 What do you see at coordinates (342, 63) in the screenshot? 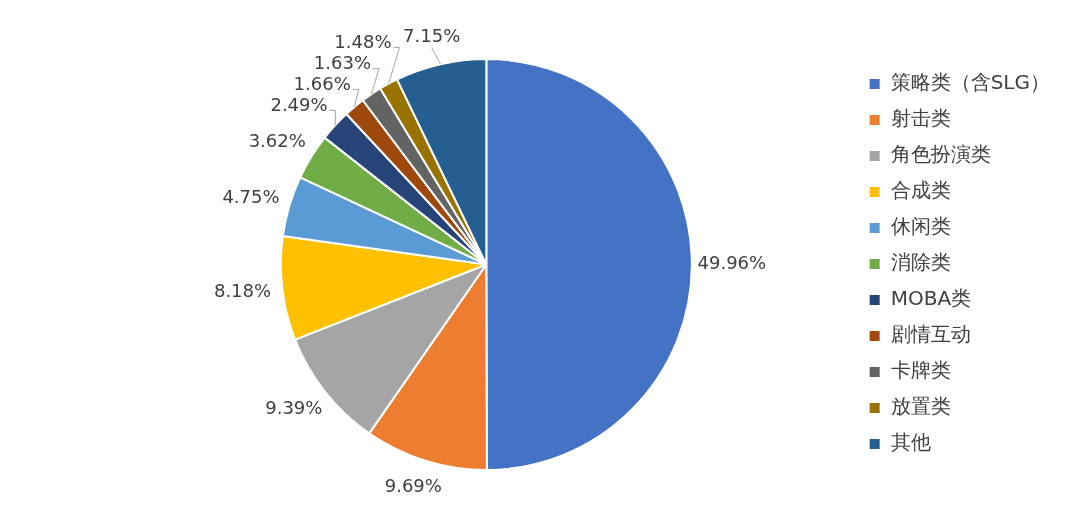
I see `data-label: 1.63%` at bounding box center [342, 63].